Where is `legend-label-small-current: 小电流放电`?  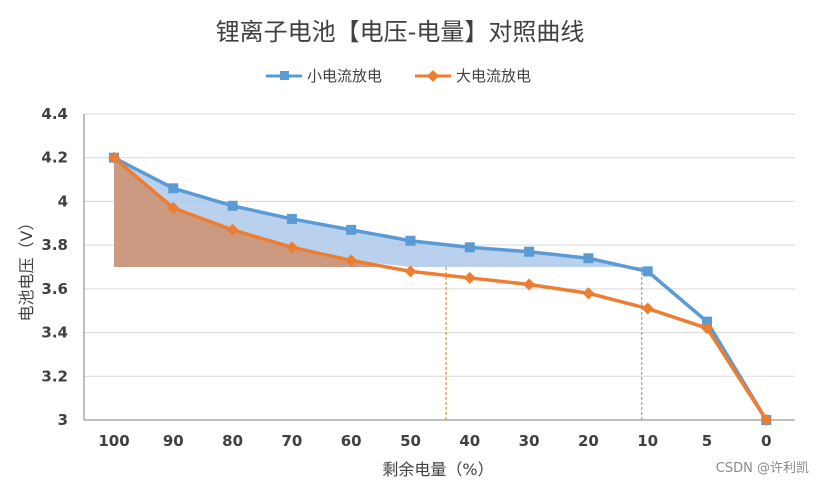
legend-label-small-current: 小电流放电 is located at coordinates (344, 76).